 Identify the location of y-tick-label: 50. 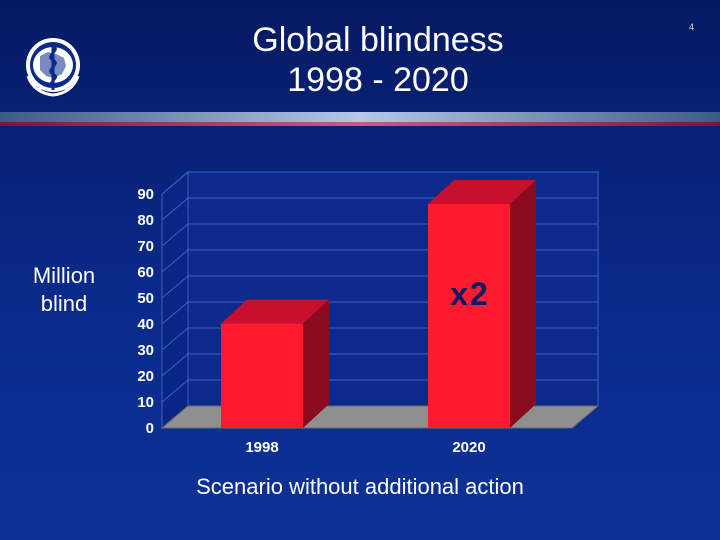
(145, 298).